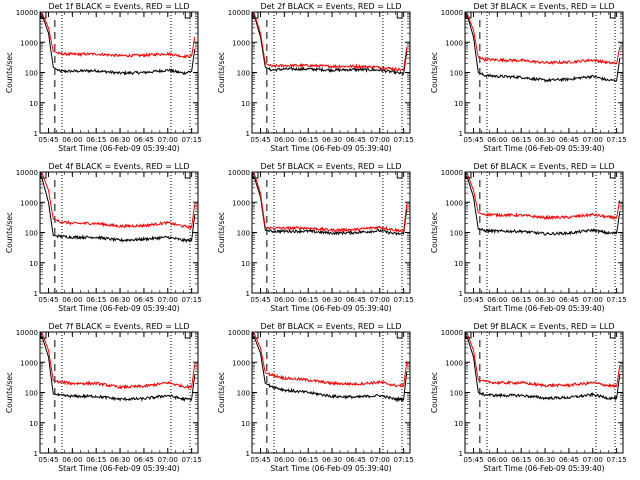 This screenshot has height=480, width=640. Describe the element at coordinates (543, 166) in the screenshot. I see `panel-title: Det 6f BLACK = Events, RED = LLD` at that location.